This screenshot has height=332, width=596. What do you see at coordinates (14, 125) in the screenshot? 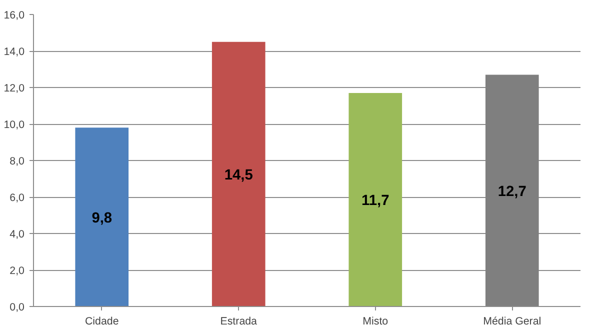
I see `y-tick-label: 10,0` at bounding box center [14, 125].